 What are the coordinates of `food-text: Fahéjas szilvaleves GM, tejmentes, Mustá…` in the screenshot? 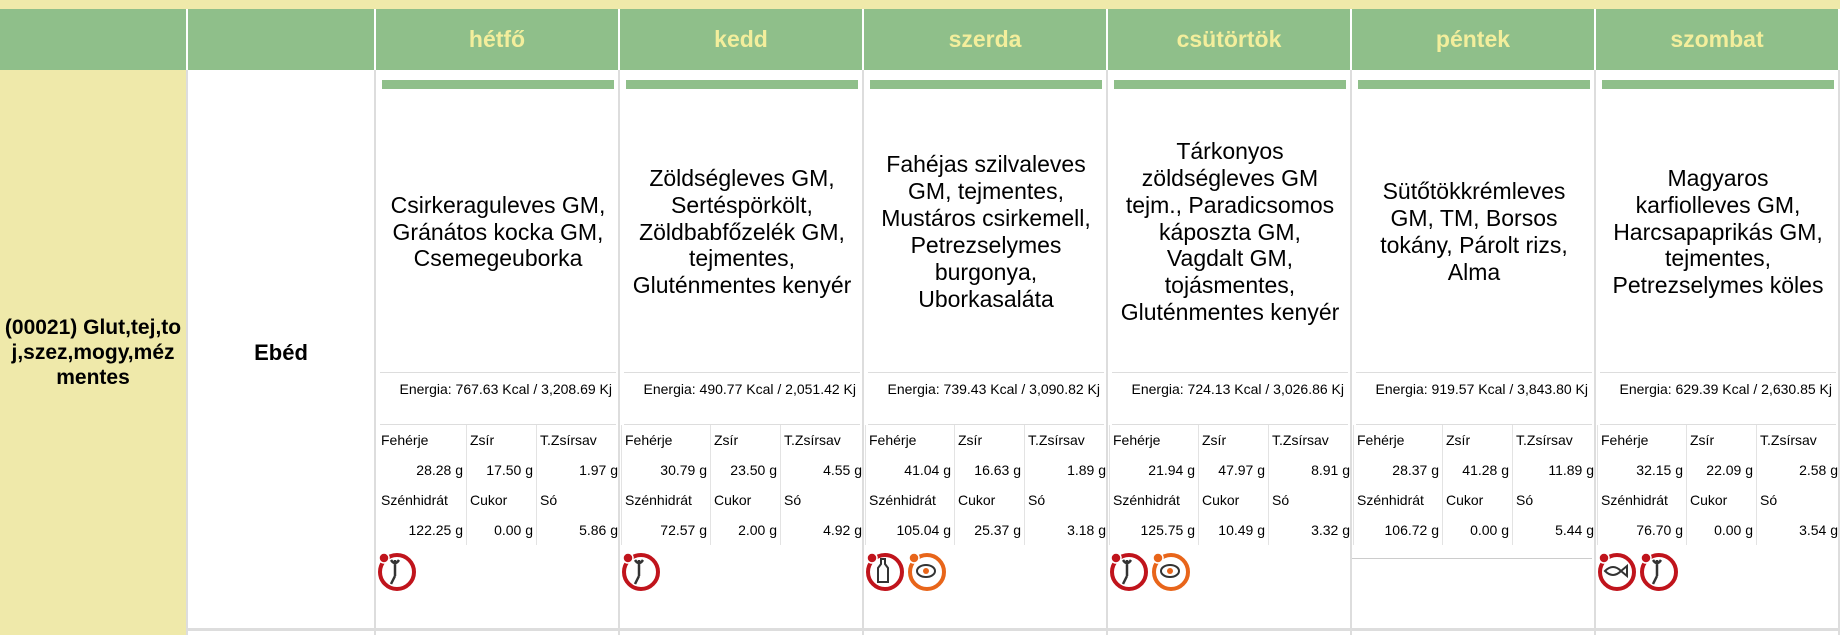 It's located at (986, 232).